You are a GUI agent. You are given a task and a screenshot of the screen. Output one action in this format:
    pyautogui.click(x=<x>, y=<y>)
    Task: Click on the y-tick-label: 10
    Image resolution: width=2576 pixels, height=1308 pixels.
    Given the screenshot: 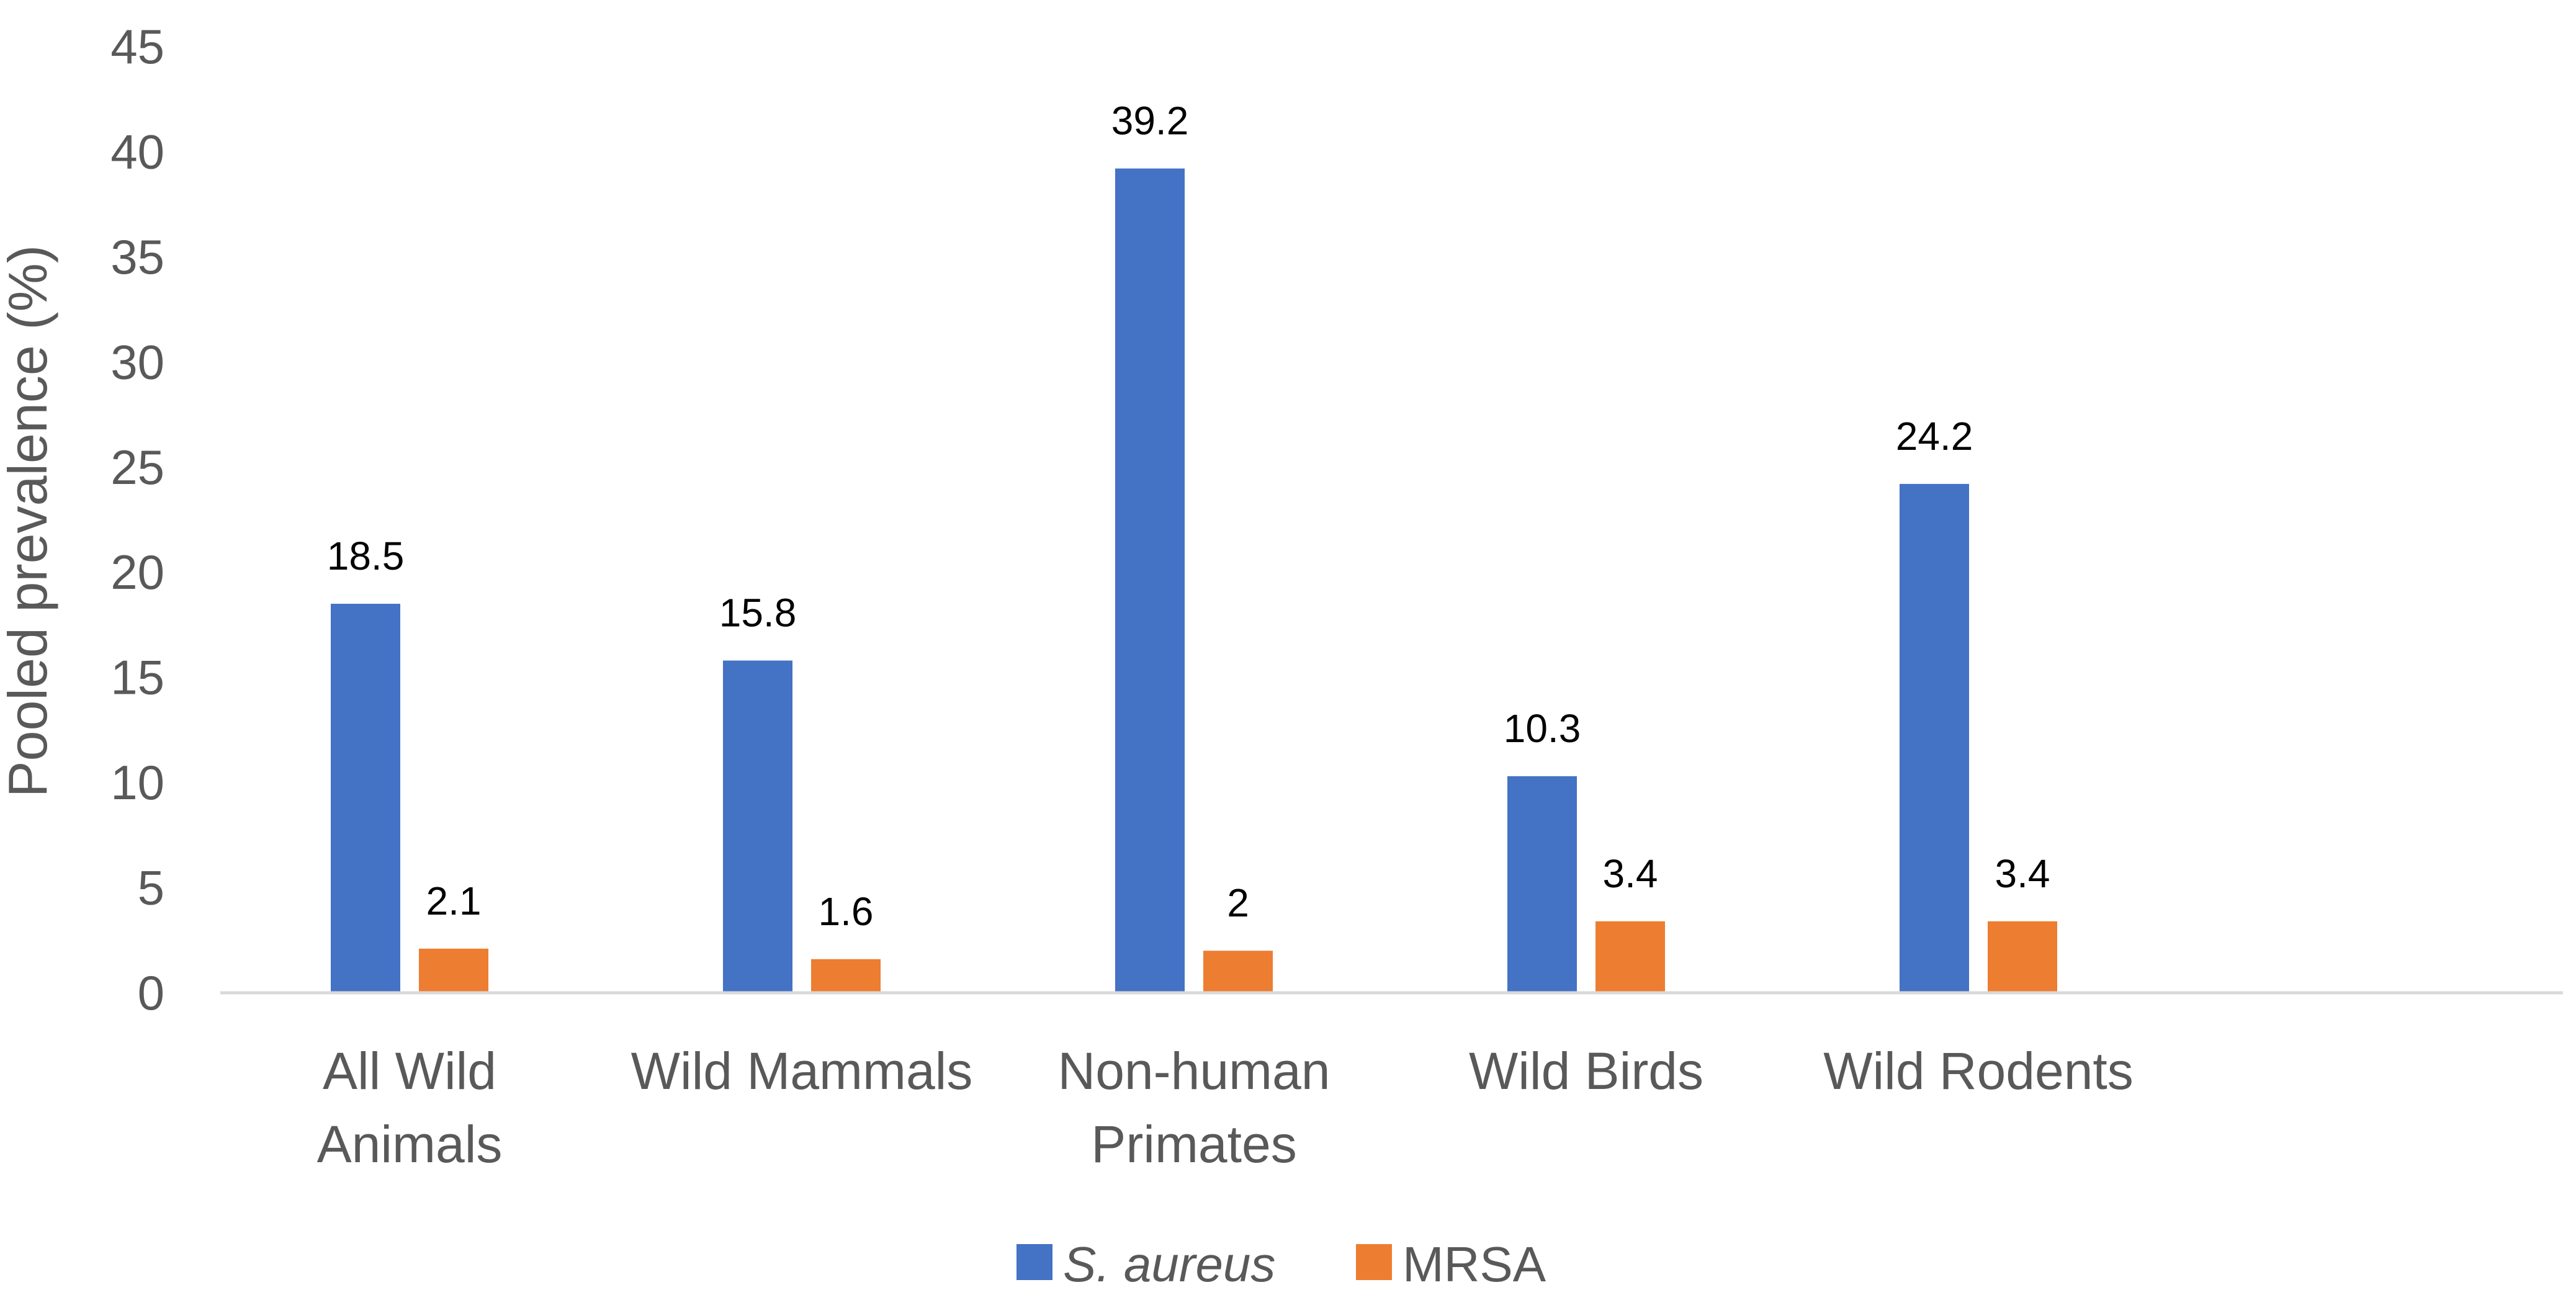 What is the action you would take?
    pyautogui.click(x=137, y=782)
    